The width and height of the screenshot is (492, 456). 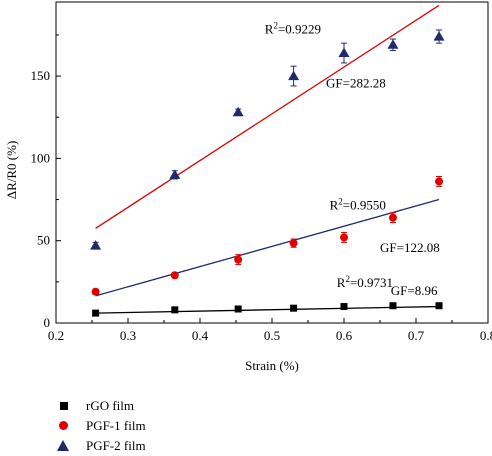 I want to click on r-squared-annotation: R2=0.9550, so click(x=358, y=204).